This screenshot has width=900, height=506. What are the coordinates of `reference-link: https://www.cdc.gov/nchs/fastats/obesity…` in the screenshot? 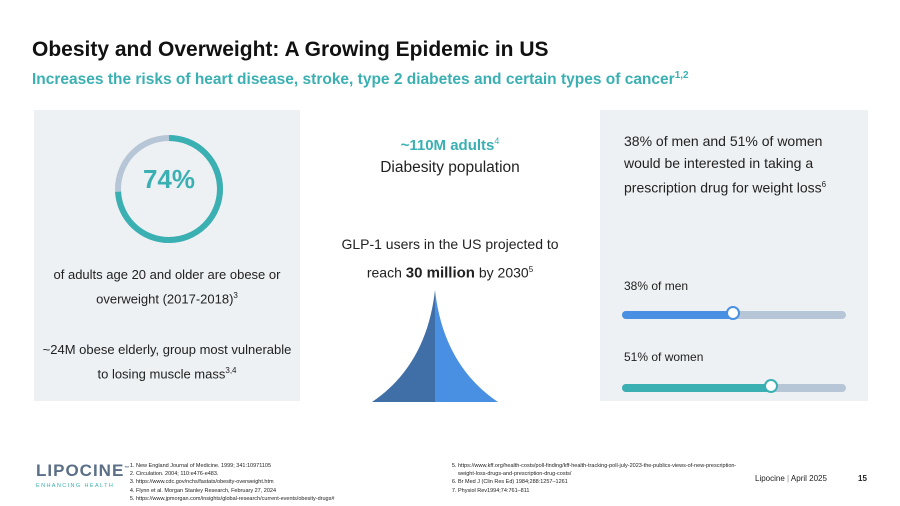 It's located at (235, 482).